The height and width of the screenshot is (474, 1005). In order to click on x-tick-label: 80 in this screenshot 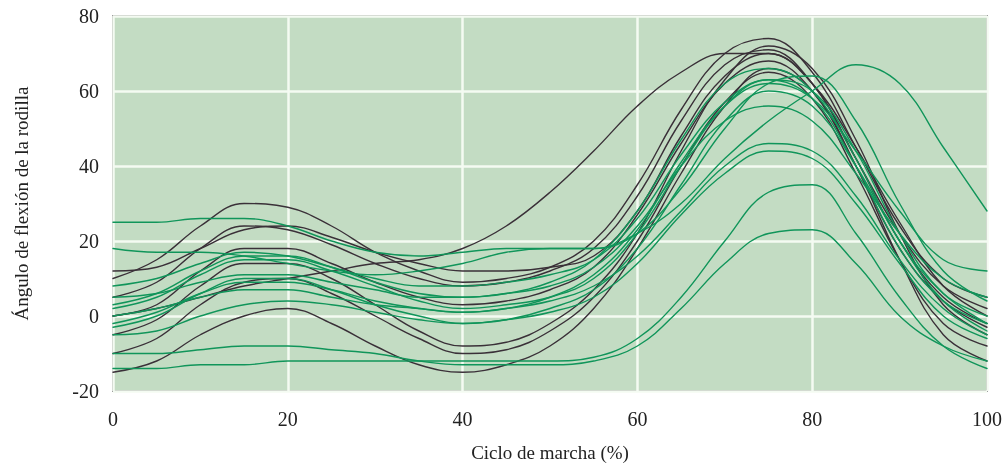, I will do `click(812, 419)`.